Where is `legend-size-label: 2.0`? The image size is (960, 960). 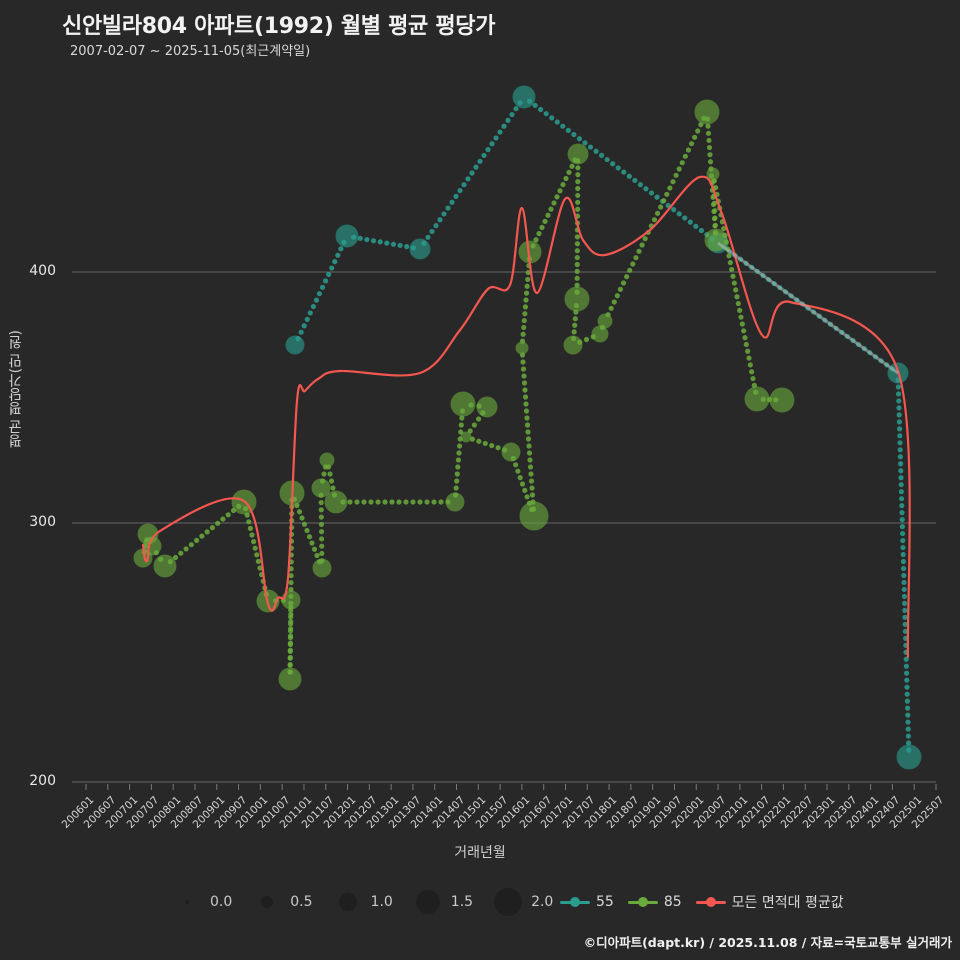
legend-size-label: 2.0 is located at coordinates (542, 902).